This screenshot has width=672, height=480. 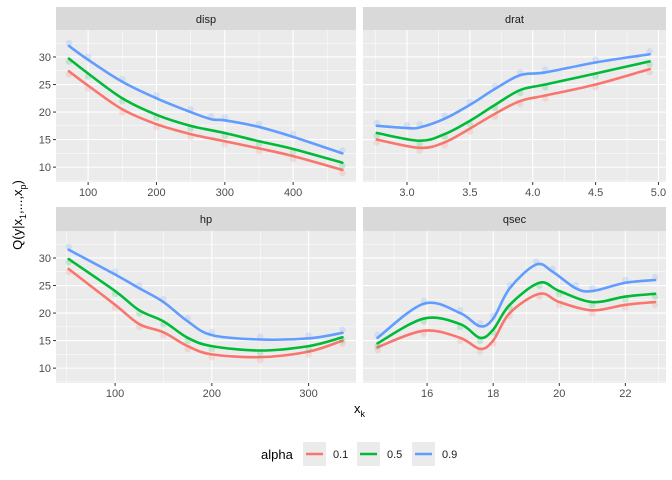 What do you see at coordinates (625, 394) in the screenshot?
I see `x-tick-label: 22` at bounding box center [625, 394].